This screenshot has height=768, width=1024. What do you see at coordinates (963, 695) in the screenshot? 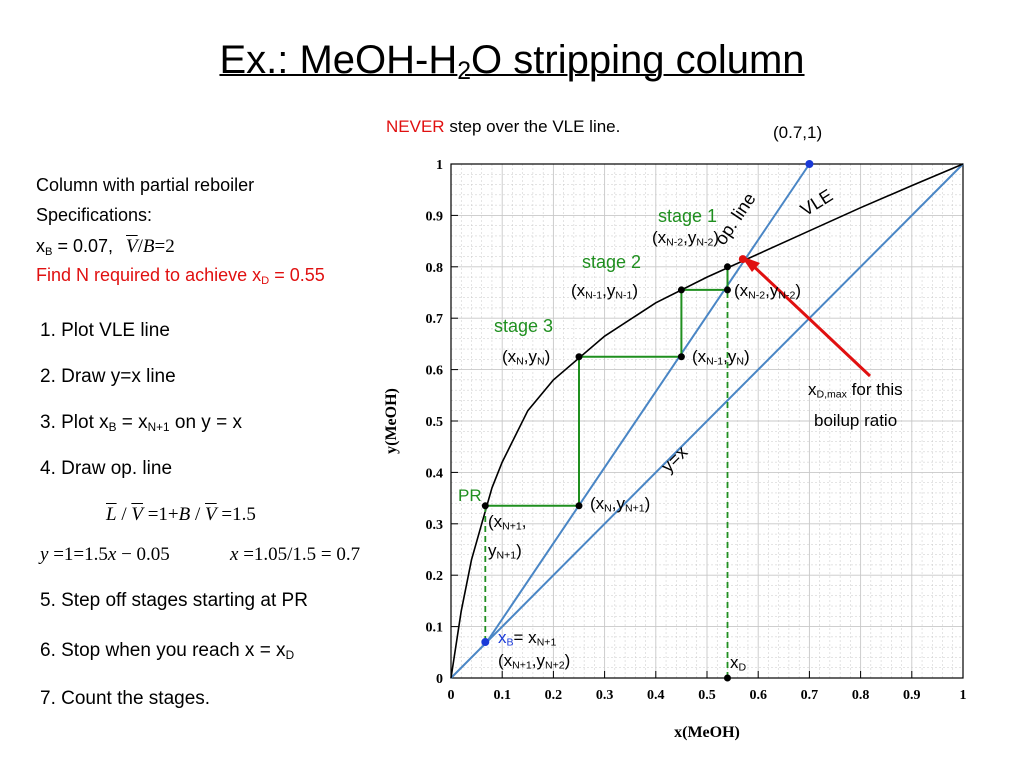
I see `x-tick-label: 1` at bounding box center [963, 695].